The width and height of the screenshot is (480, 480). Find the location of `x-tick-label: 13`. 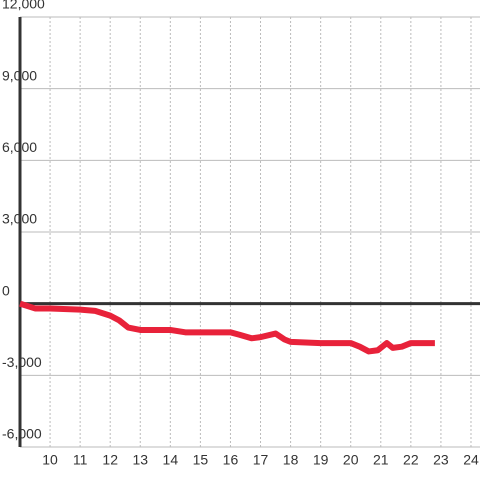

x-tick-label: 13 is located at coordinates (140, 460).